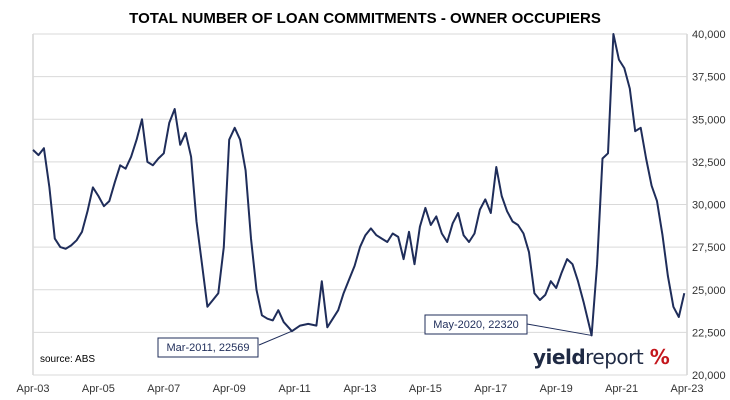 The image size is (730, 400). Describe the element at coordinates (425, 389) in the screenshot. I see `x-tick-label: Apr-15` at that location.